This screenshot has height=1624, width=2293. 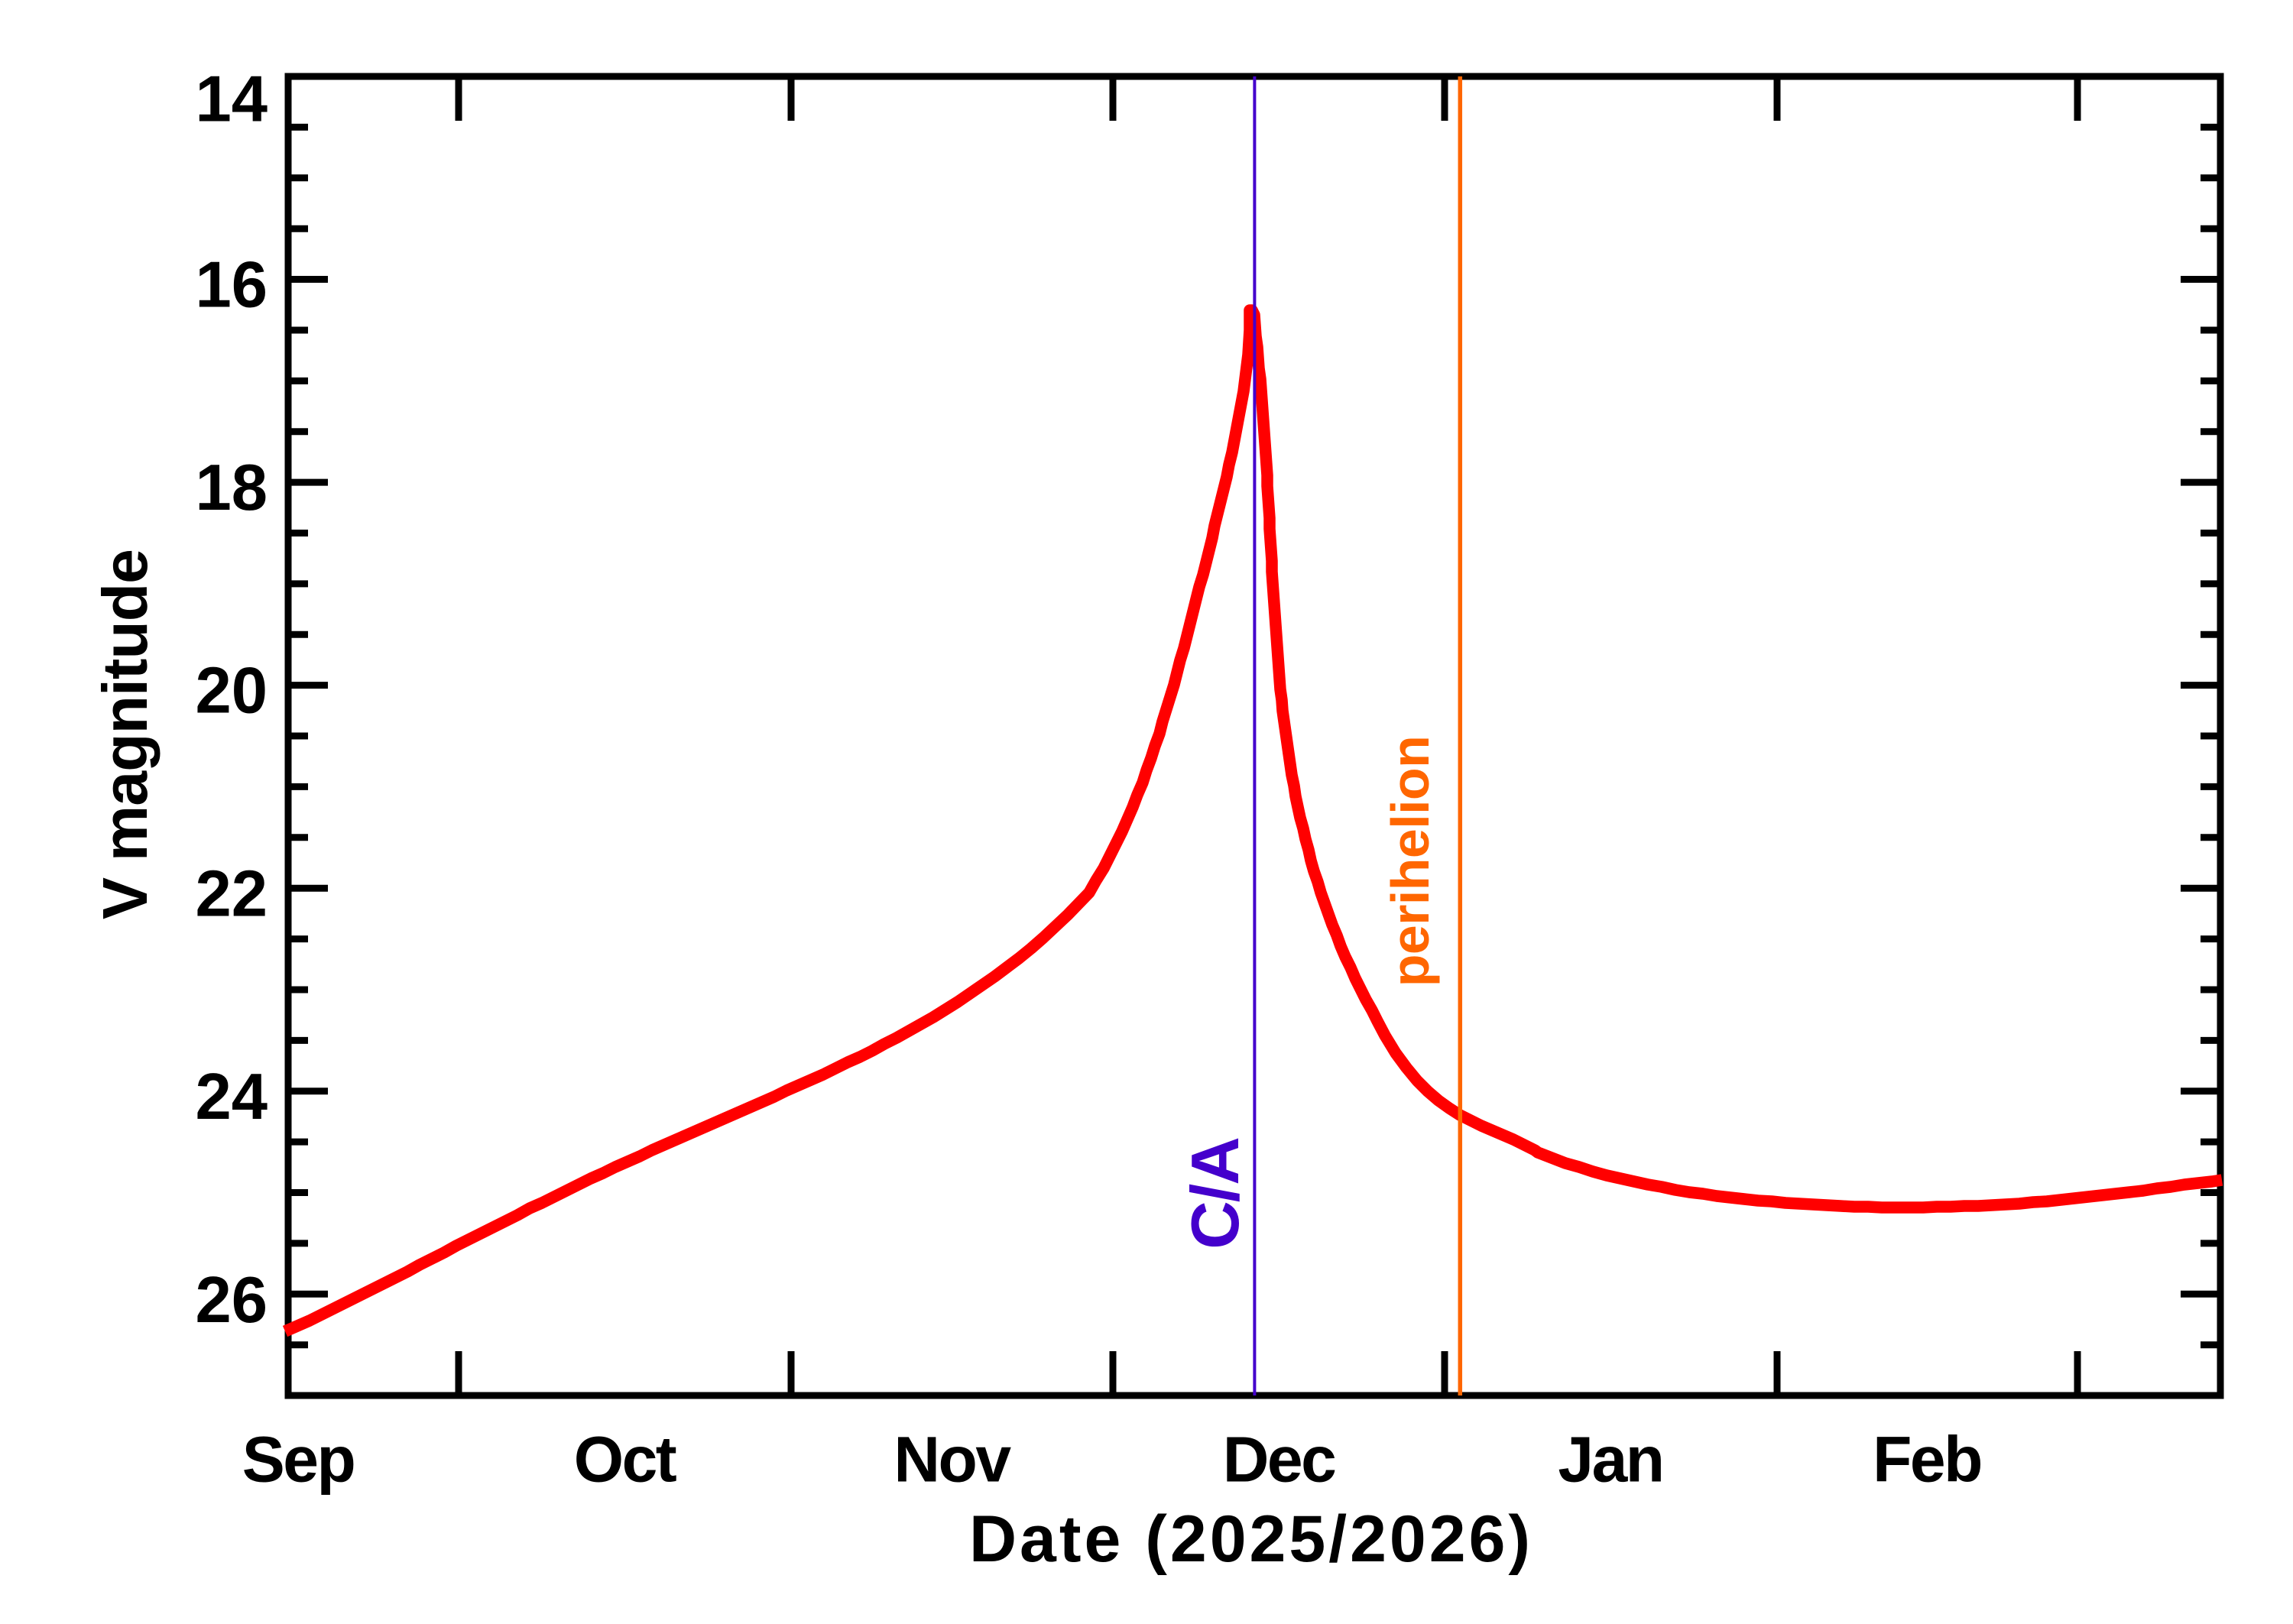 I want to click on svg-text: V magnitude, so click(x=125, y=734).